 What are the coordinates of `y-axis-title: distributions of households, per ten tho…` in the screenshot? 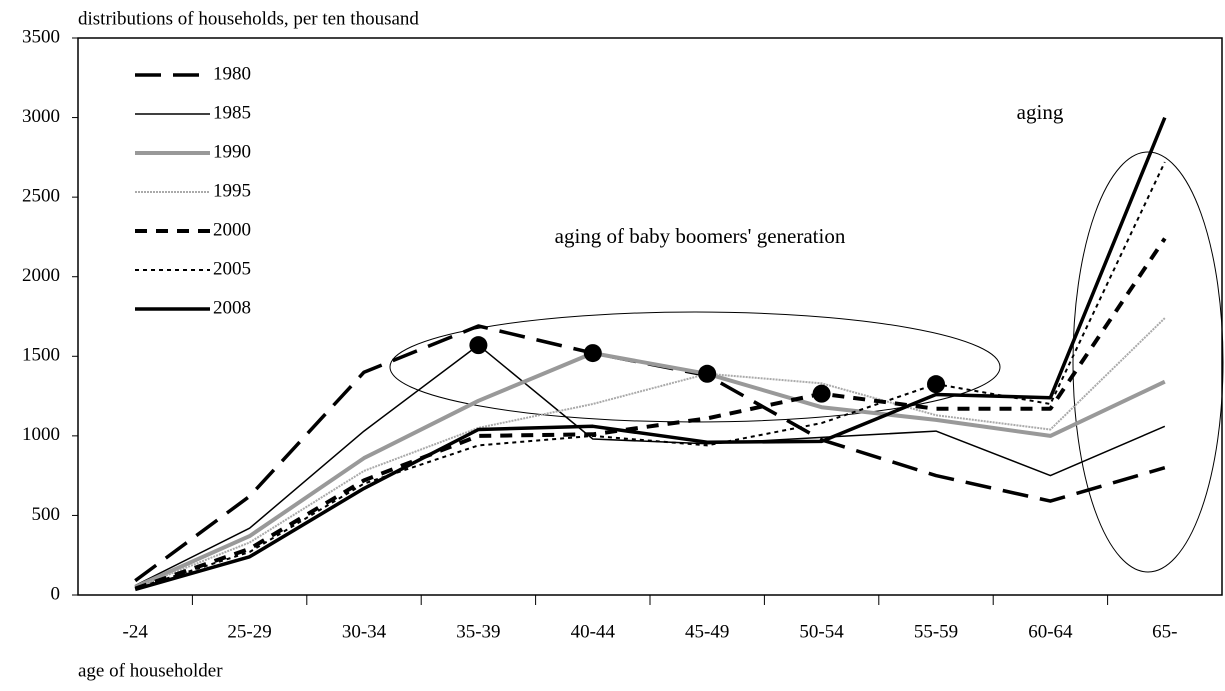 It's located at (248, 18).